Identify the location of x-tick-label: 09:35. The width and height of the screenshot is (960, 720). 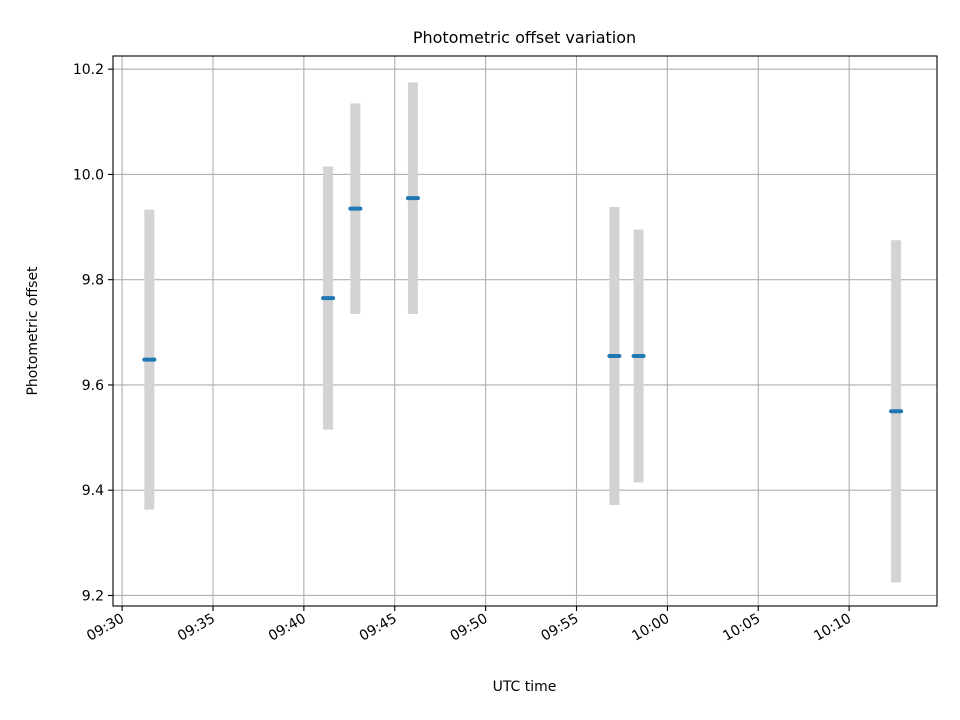
(196, 628).